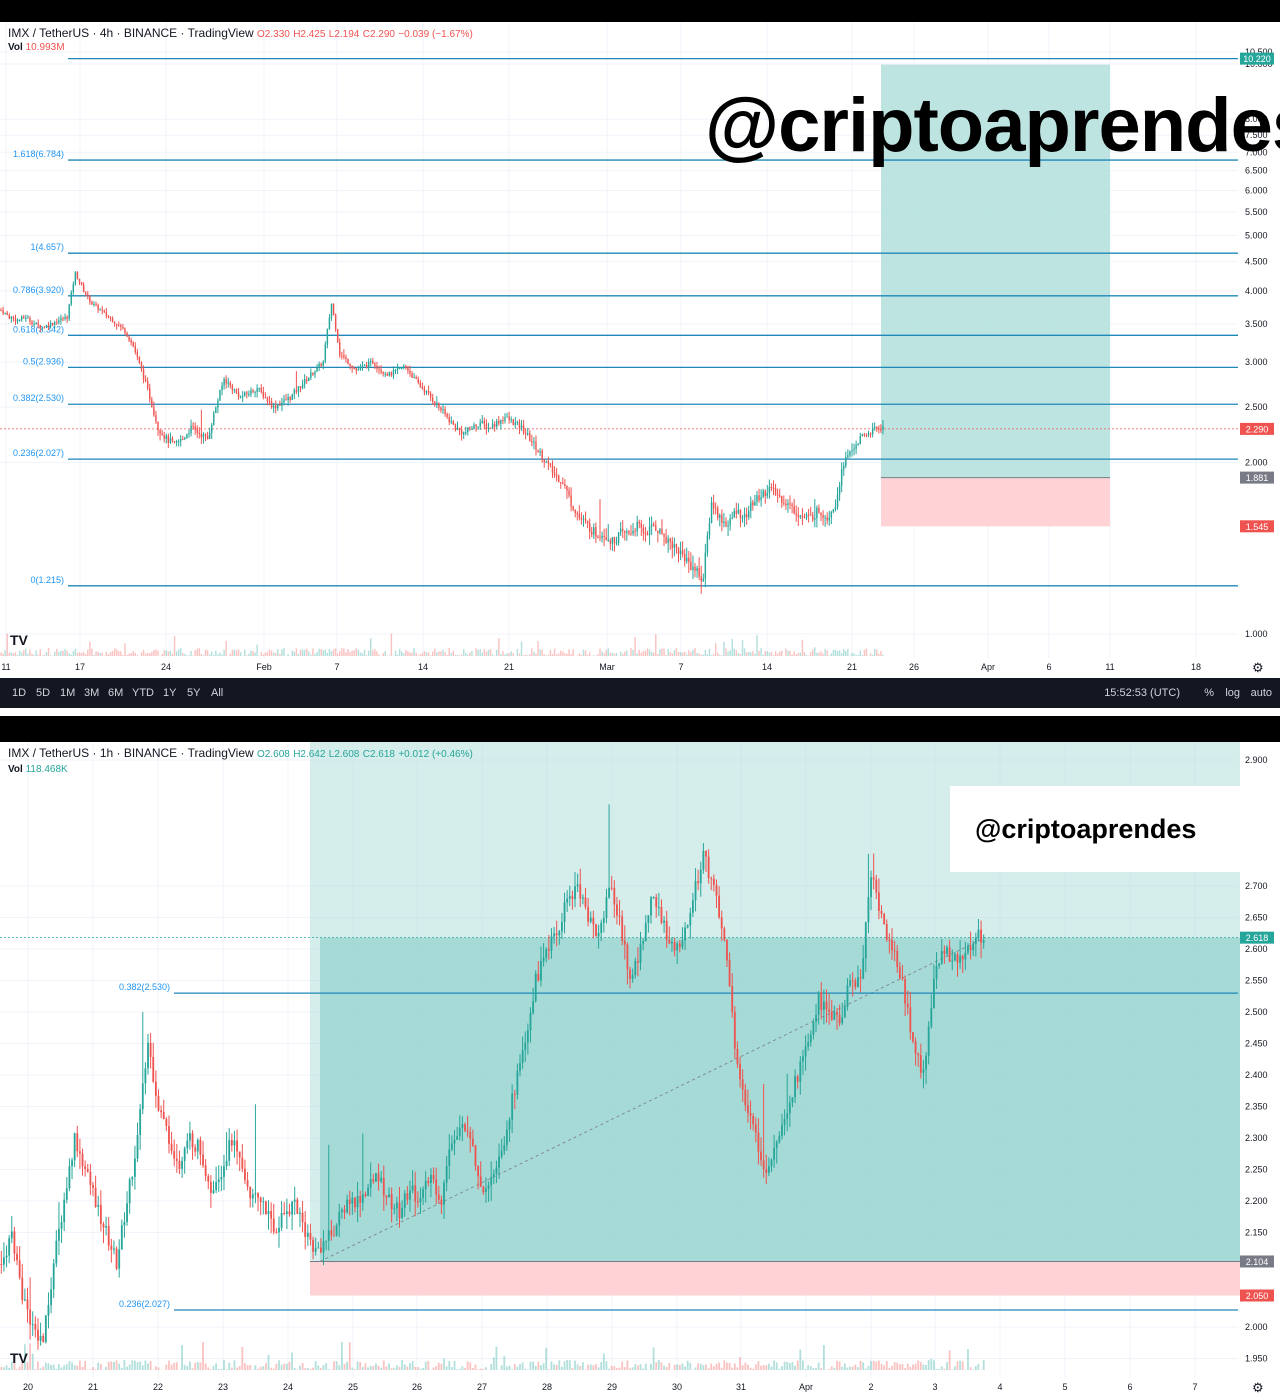 This screenshot has height=1398, width=1280. What do you see at coordinates (106, 753) in the screenshot?
I see `interval: 1h` at bounding box center [106, 753].